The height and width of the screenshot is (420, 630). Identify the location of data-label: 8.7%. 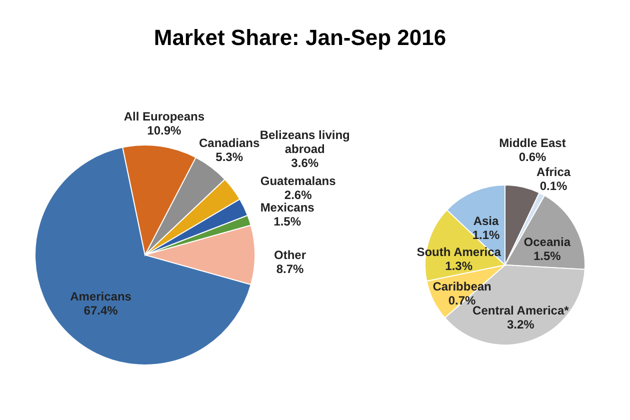
(290, 269).